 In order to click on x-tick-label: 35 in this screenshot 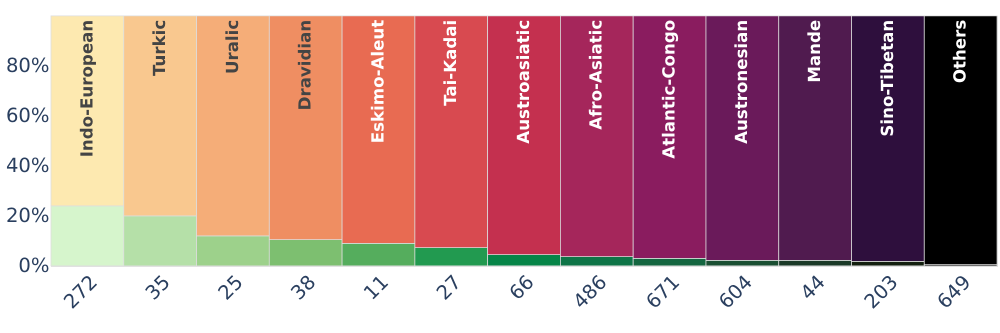, I will do `click(157, 287)`.